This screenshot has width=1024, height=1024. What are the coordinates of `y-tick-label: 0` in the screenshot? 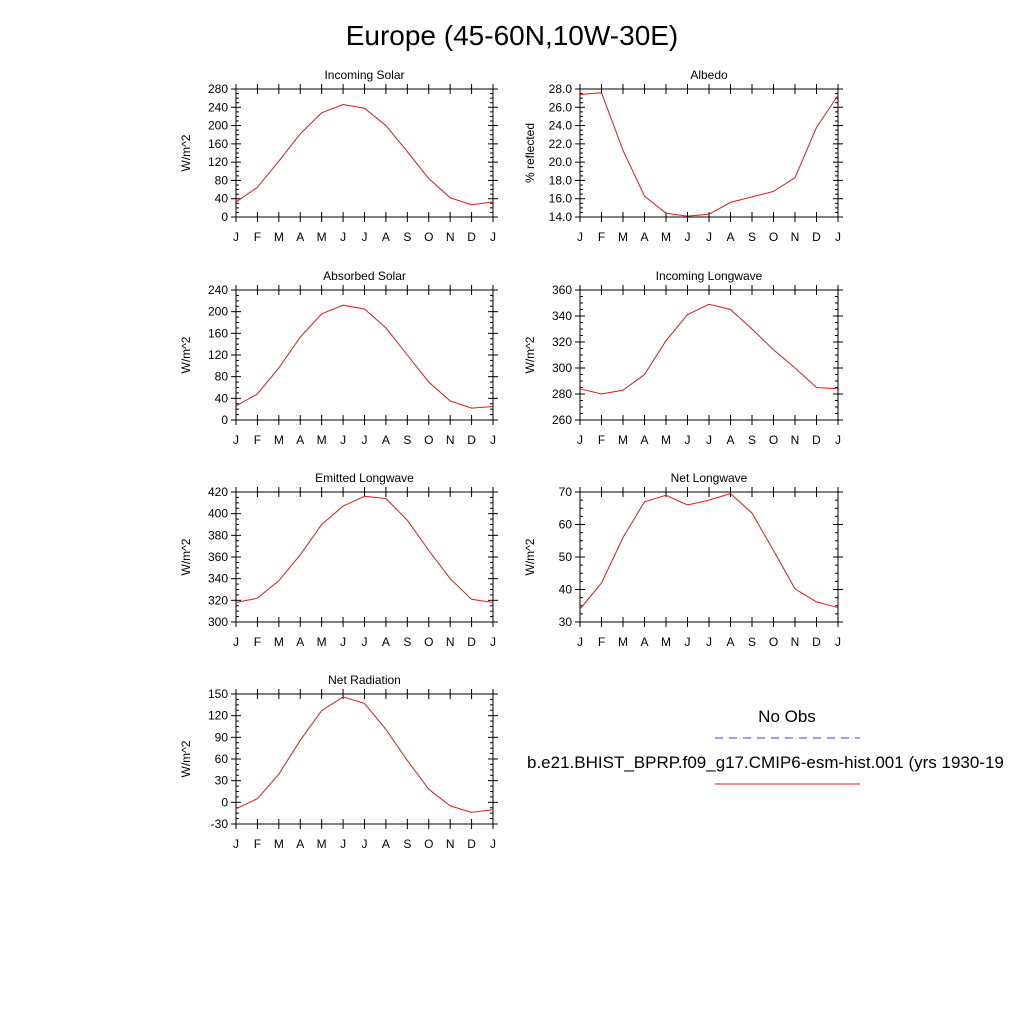 It's located at (224, 420).